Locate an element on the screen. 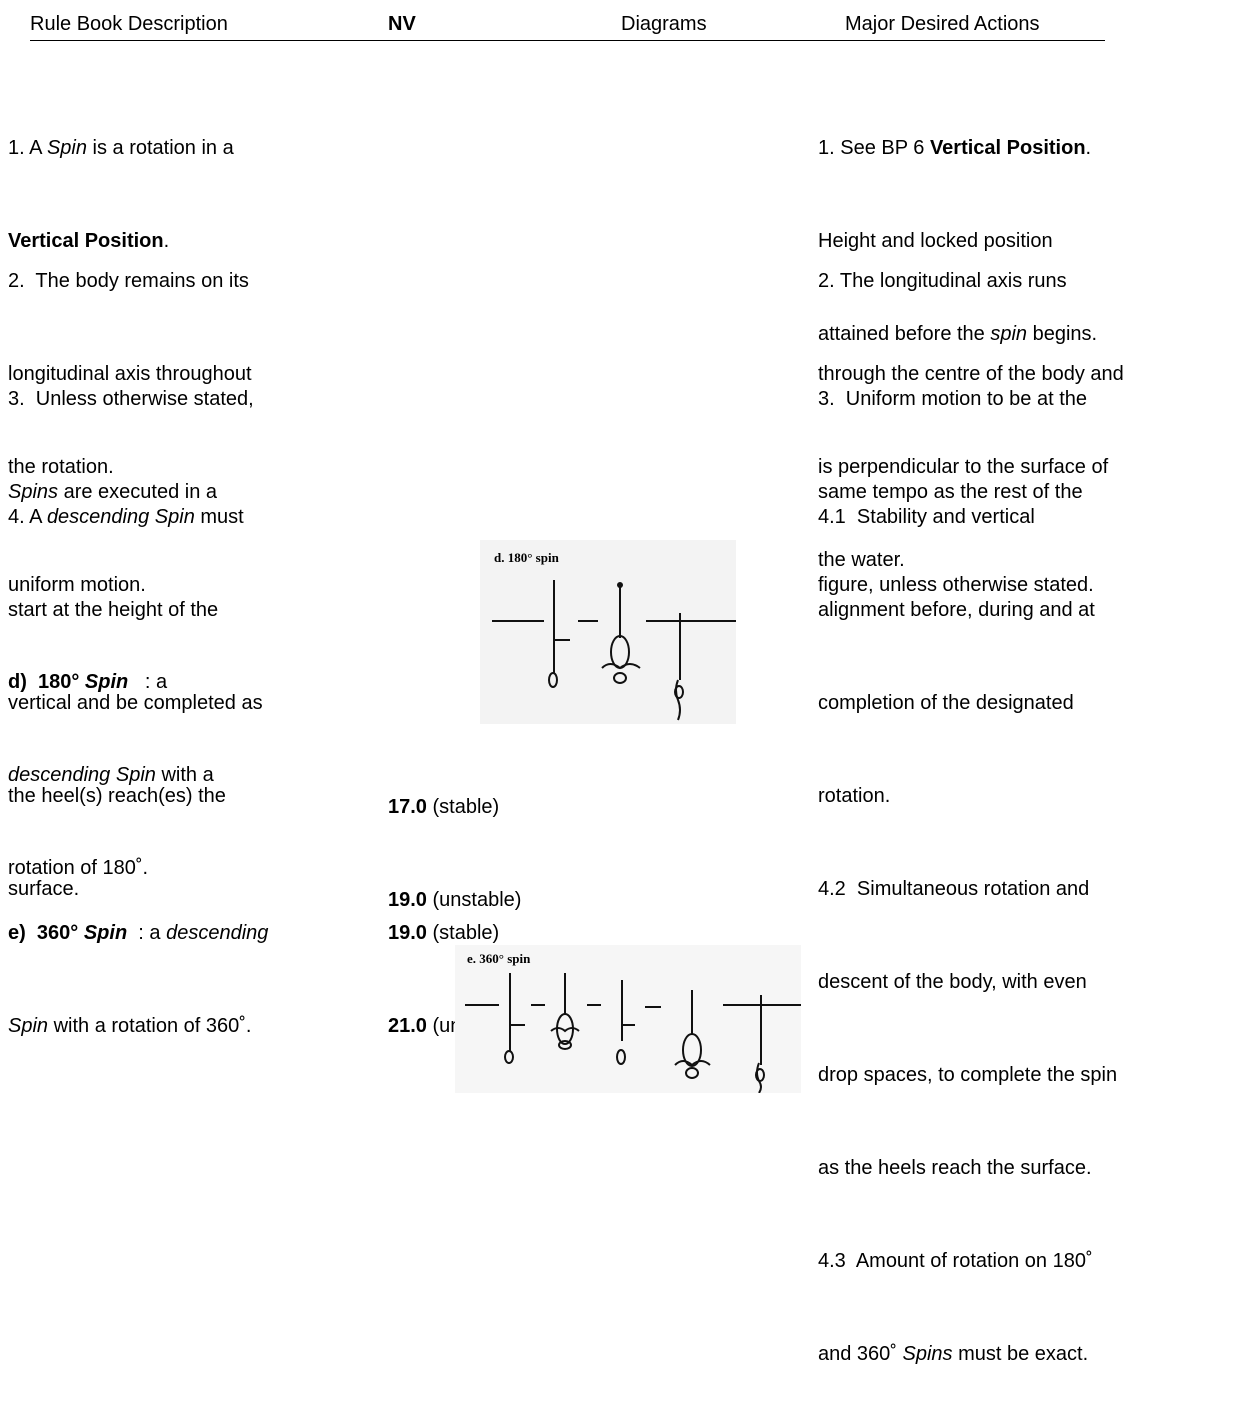 The image size is (1244, 1401). text: the water. is located at coordinates (861, 560).